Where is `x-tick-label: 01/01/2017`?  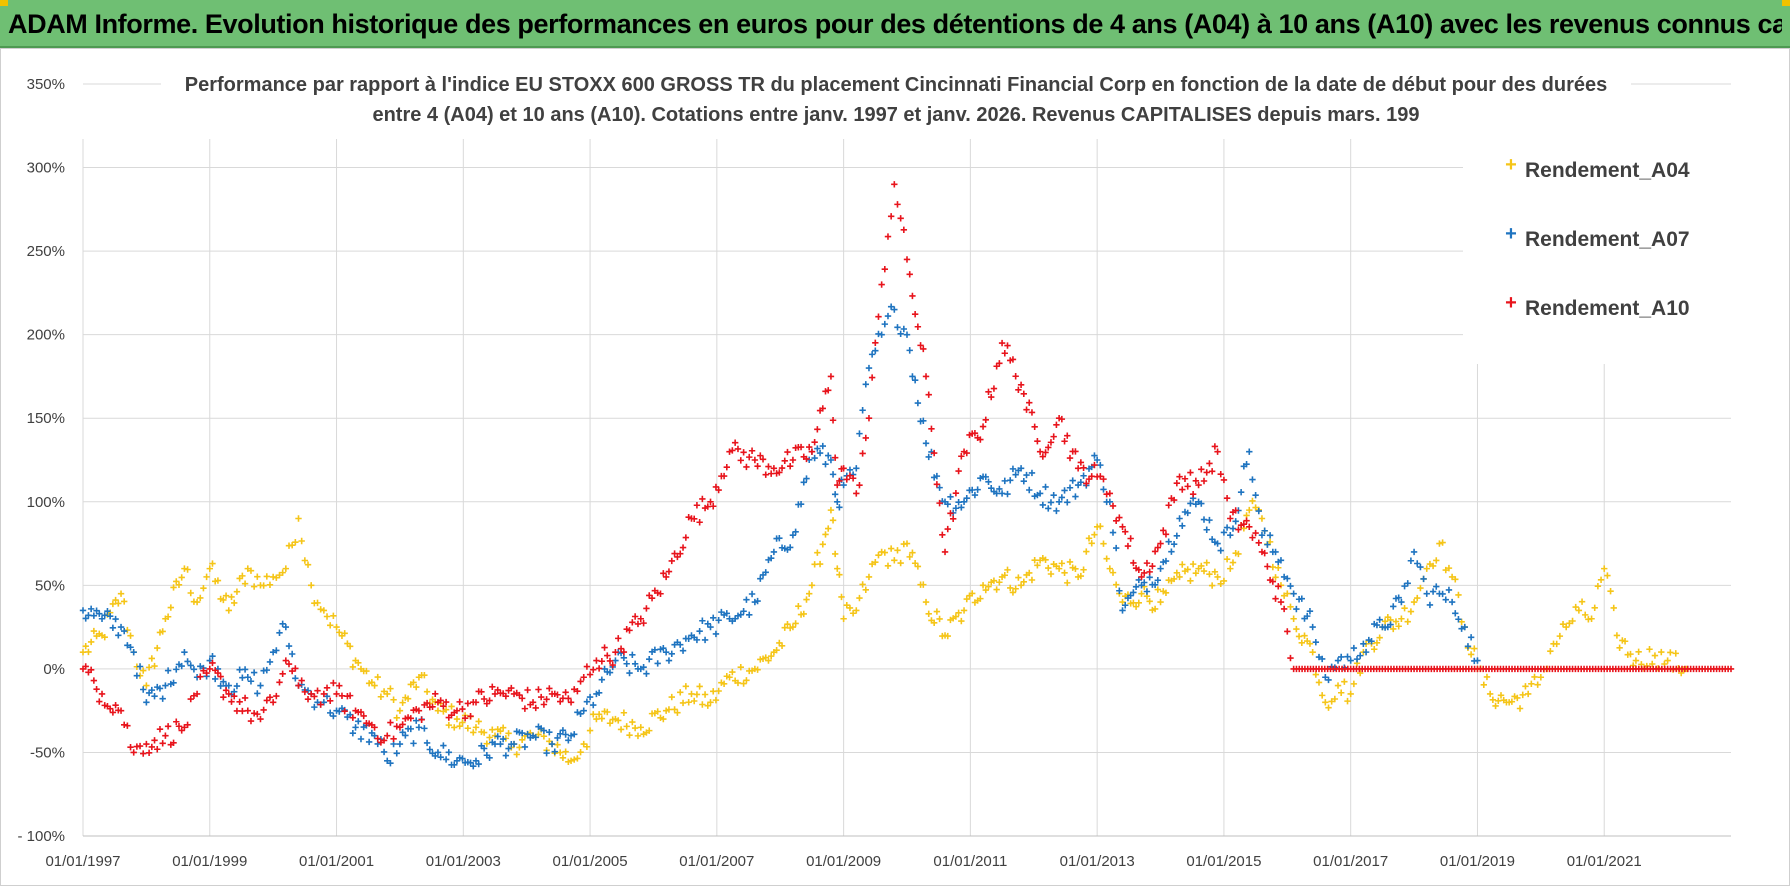 x-tick-label: 01/01/2017 is located at coordinates (1350, 861).